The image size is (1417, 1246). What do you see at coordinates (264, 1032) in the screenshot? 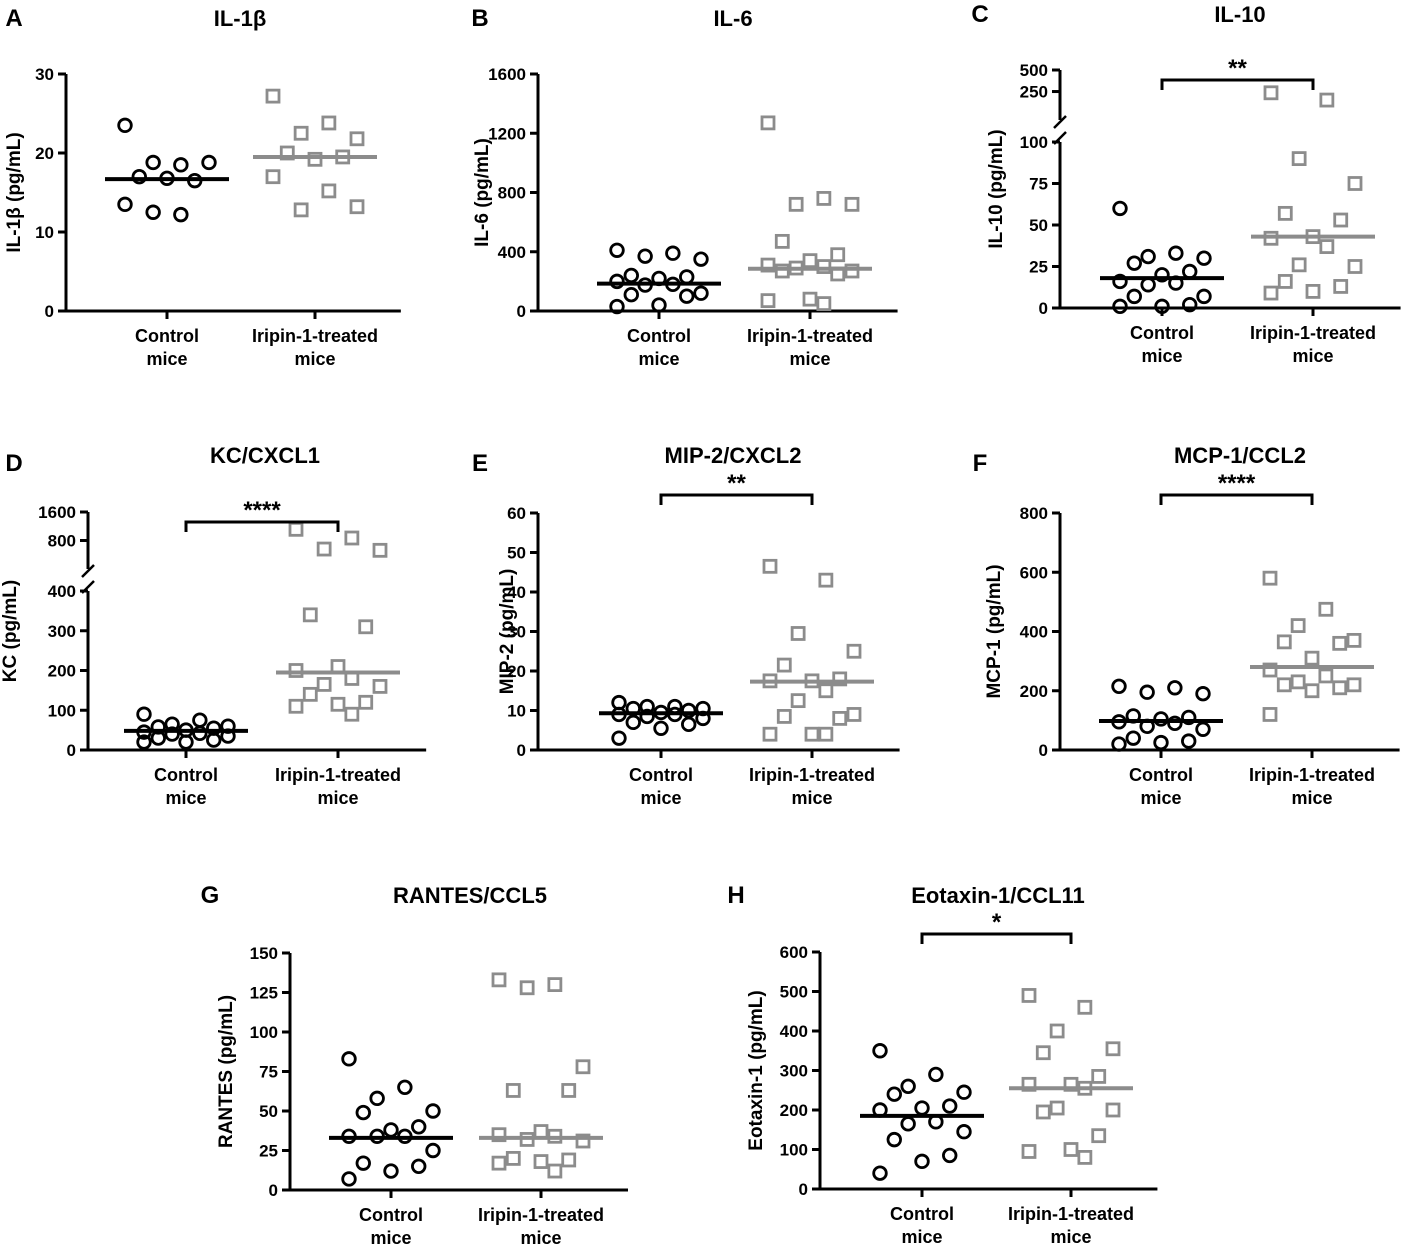
I see `y-tick-label: 100` at bounding box center [264, 1032].